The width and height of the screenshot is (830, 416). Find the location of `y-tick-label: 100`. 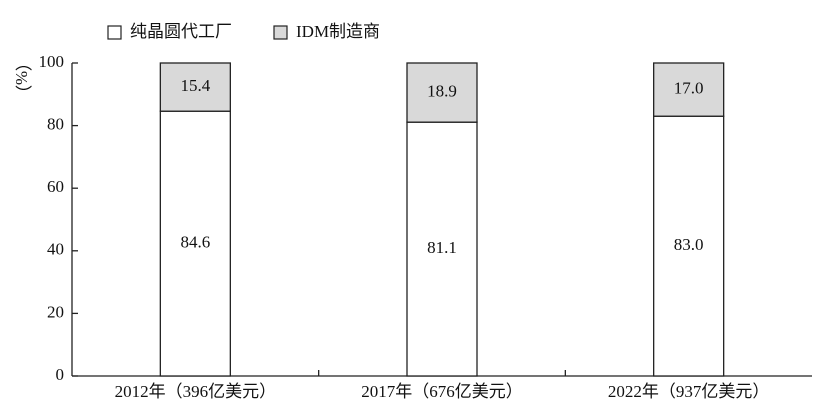

y-tick-label: 100 is located at coordinates (52, 61).